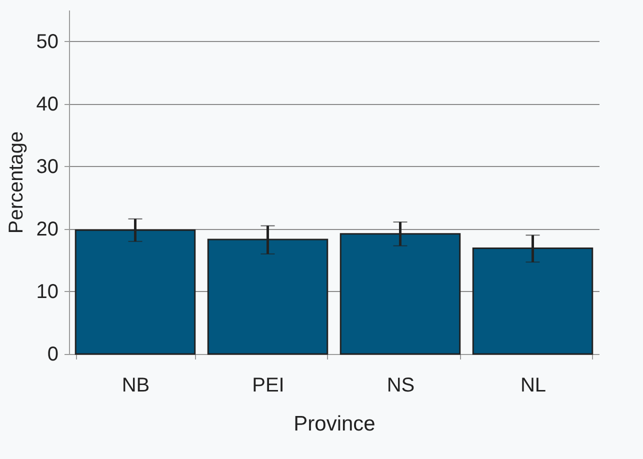 The height and width of the screenshot is (459, 643). Describe the element at coordinates (533, 385) in the screenshot. I see `x-tick-label: NL` at that location.